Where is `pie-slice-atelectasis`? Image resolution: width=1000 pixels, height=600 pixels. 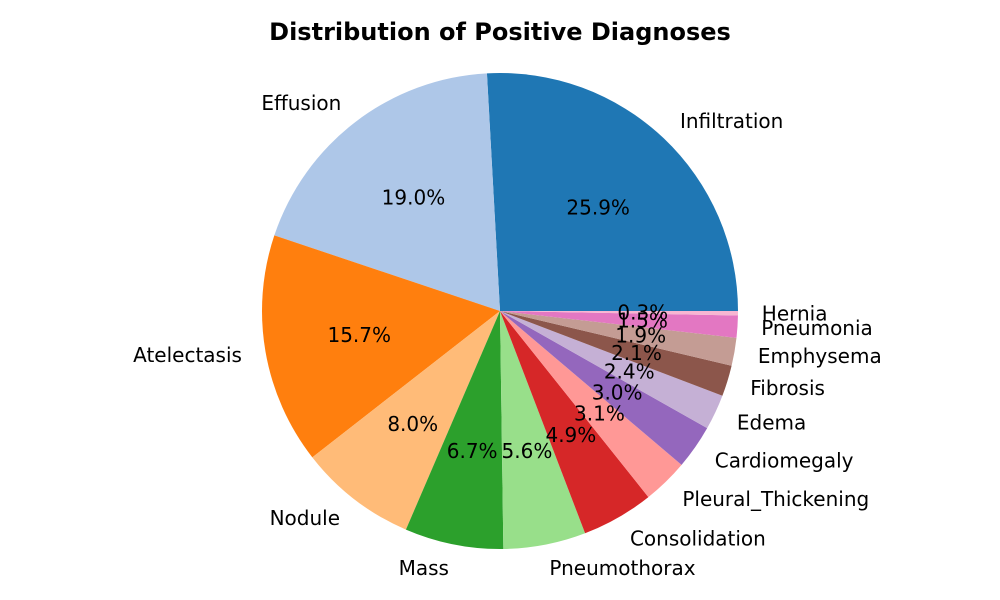 pie-slice-atelectasis is located at coordinates (381, 346).